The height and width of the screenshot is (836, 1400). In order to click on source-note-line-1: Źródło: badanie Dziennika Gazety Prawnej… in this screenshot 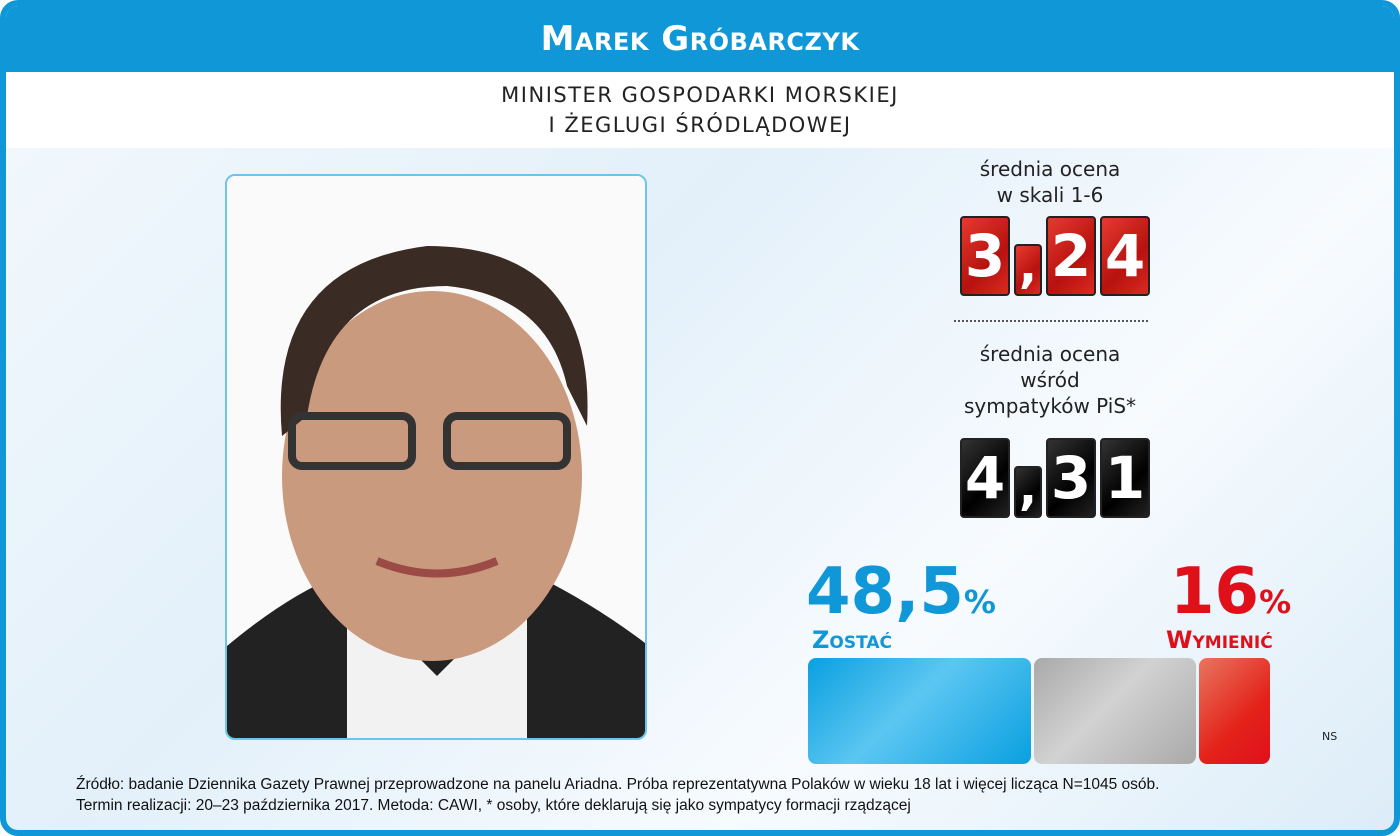, I will do `click(618, 784)`.